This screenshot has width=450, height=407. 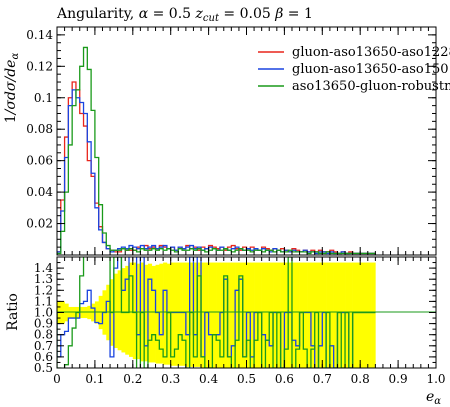 What do you see at coordinates (43, 335) in the screenshot?
I see `ratio-tick-label: 0.8` at bounding box center [43, 335].